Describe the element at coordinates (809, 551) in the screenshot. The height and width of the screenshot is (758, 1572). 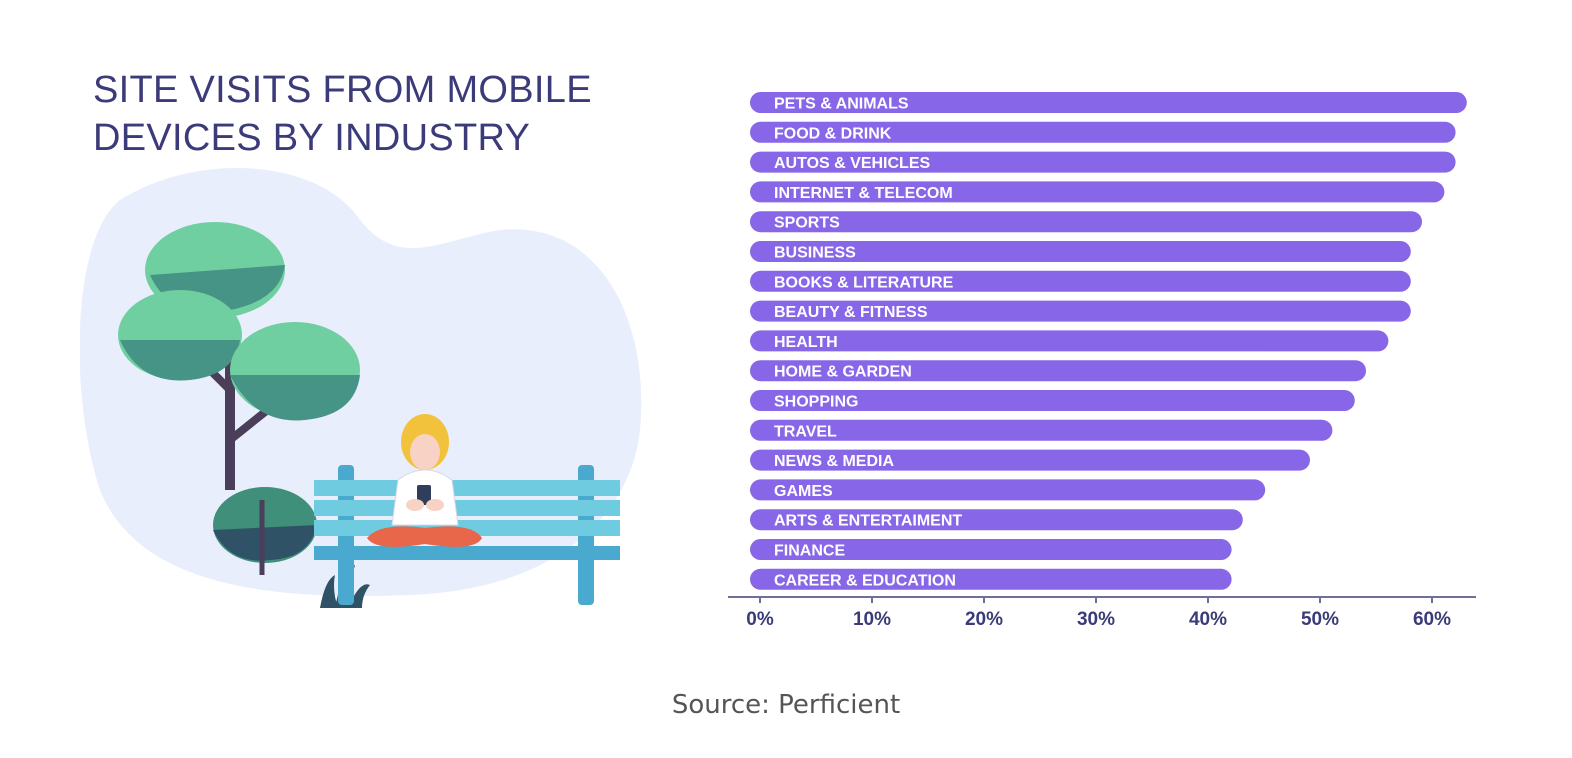
I see `bar-label-15: FINANCE` at that location.